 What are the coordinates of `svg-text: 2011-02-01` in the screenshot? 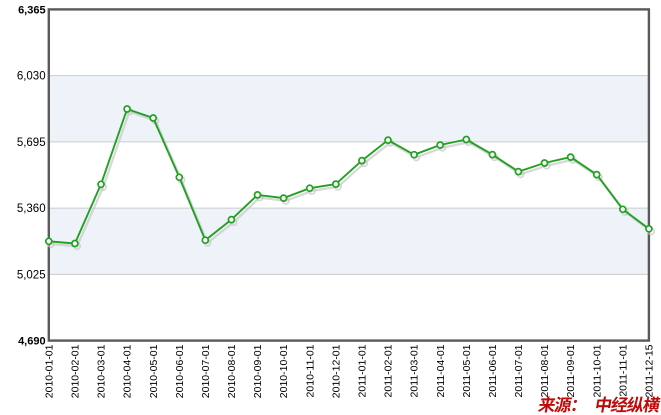 It's located at (389, 370).